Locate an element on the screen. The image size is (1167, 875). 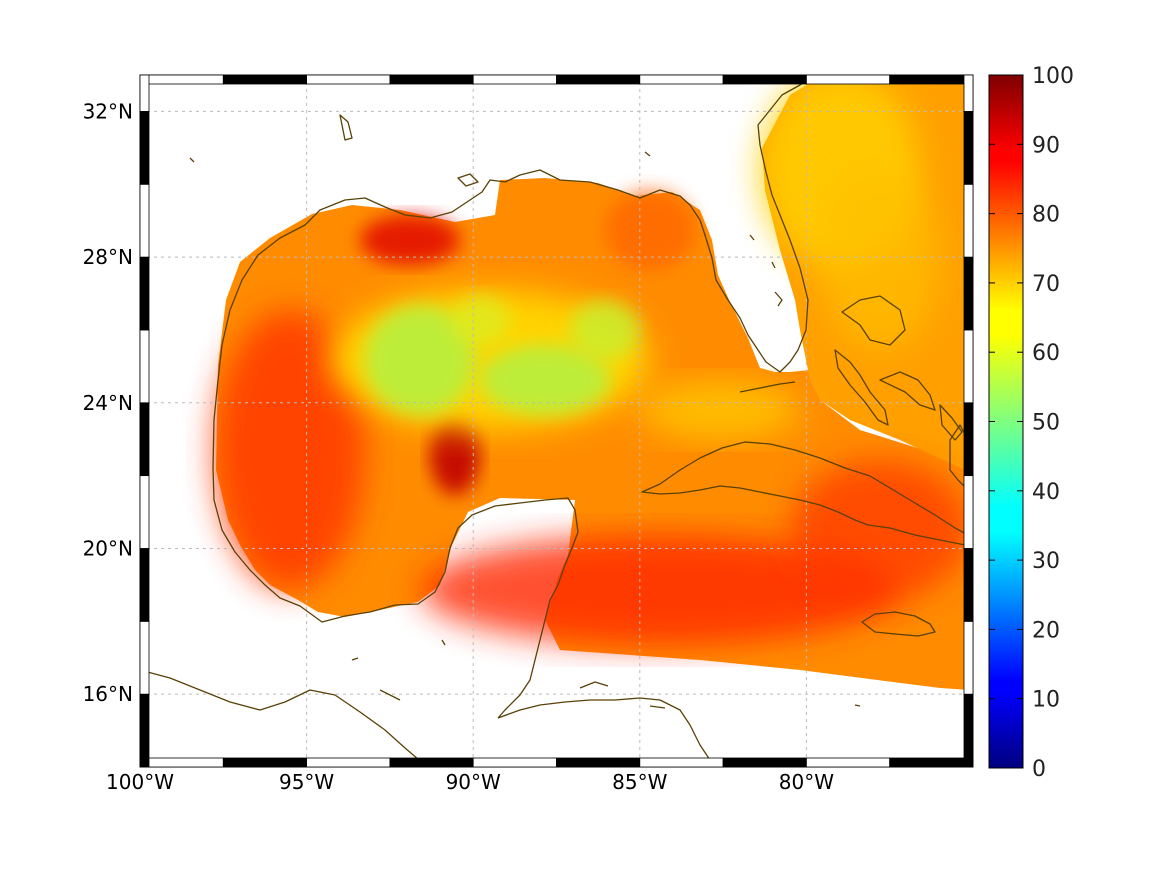
y-tick-label: 28°N is located at coordinates (108, 257).